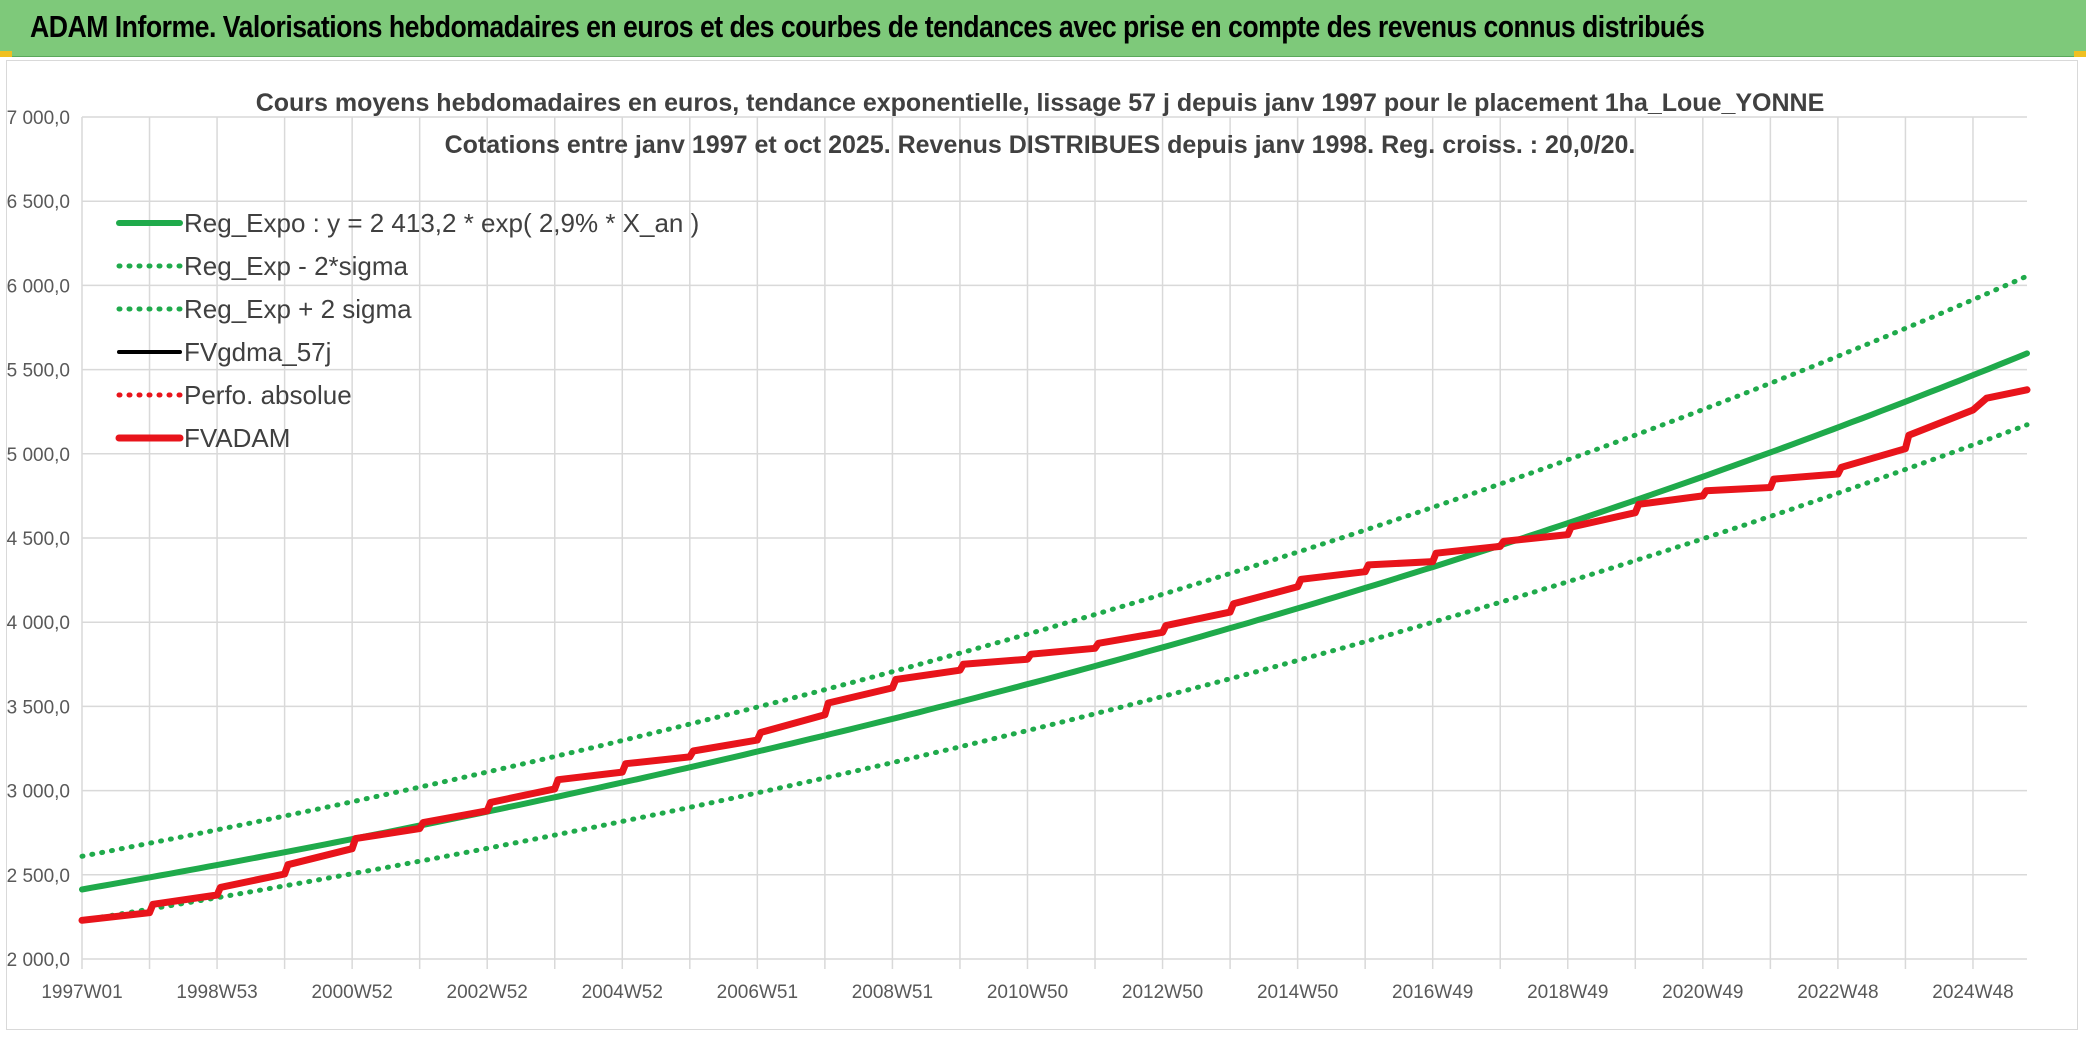 The height and width of the screenshot is (1037, 2086). I want to click on x-tick-label: 2010W50, so click(1027, 992).